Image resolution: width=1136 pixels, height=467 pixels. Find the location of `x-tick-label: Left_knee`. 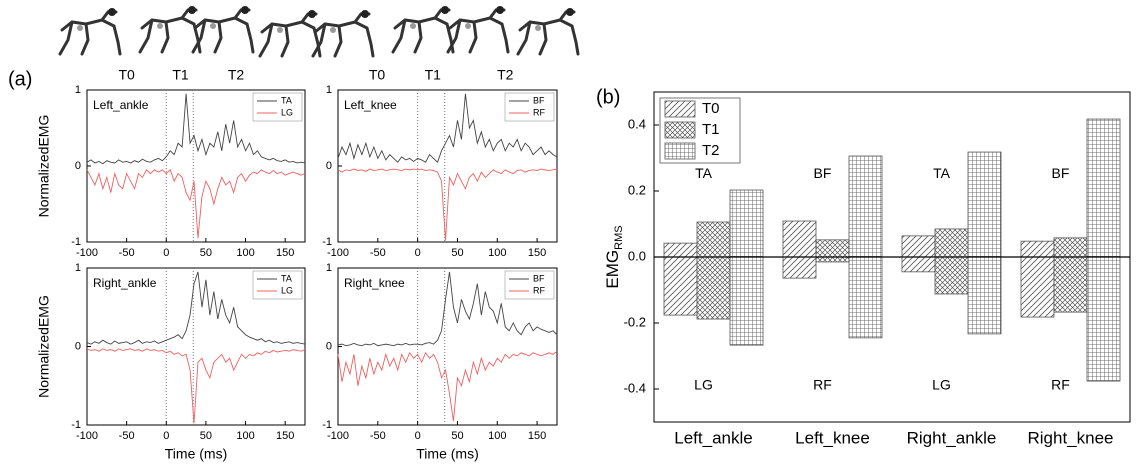

x-tick-label: Left_knee is located at coordinates (832, 437).